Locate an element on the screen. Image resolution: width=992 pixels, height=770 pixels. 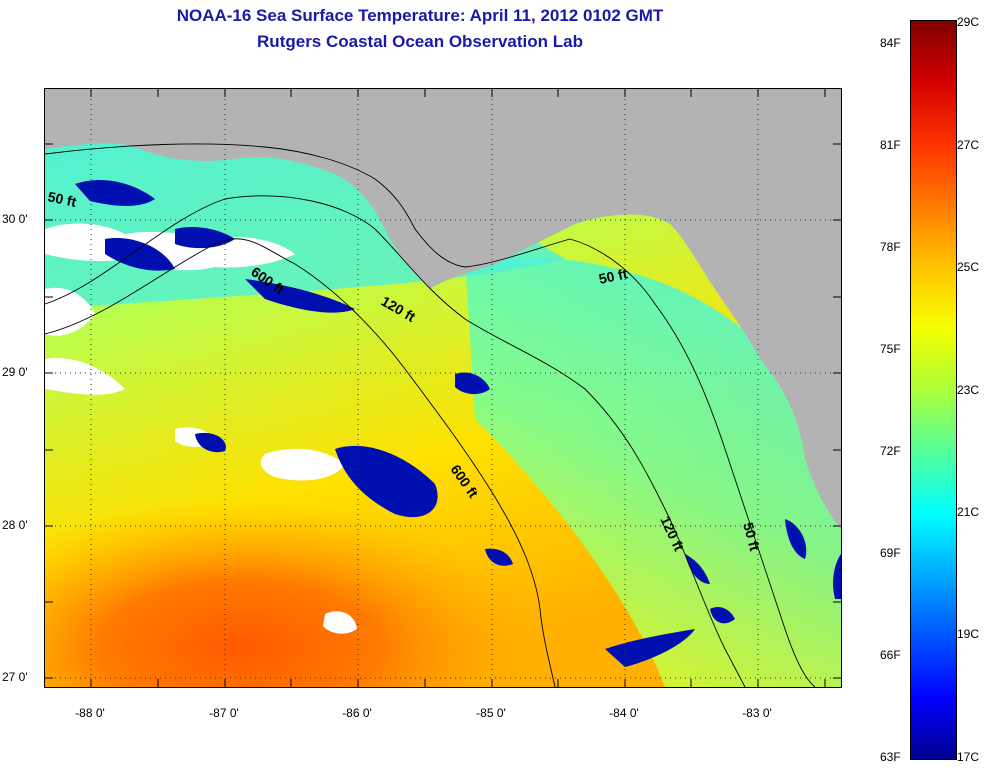
colorbar-celsius-label: 25C is located at coordinates (968, 267).